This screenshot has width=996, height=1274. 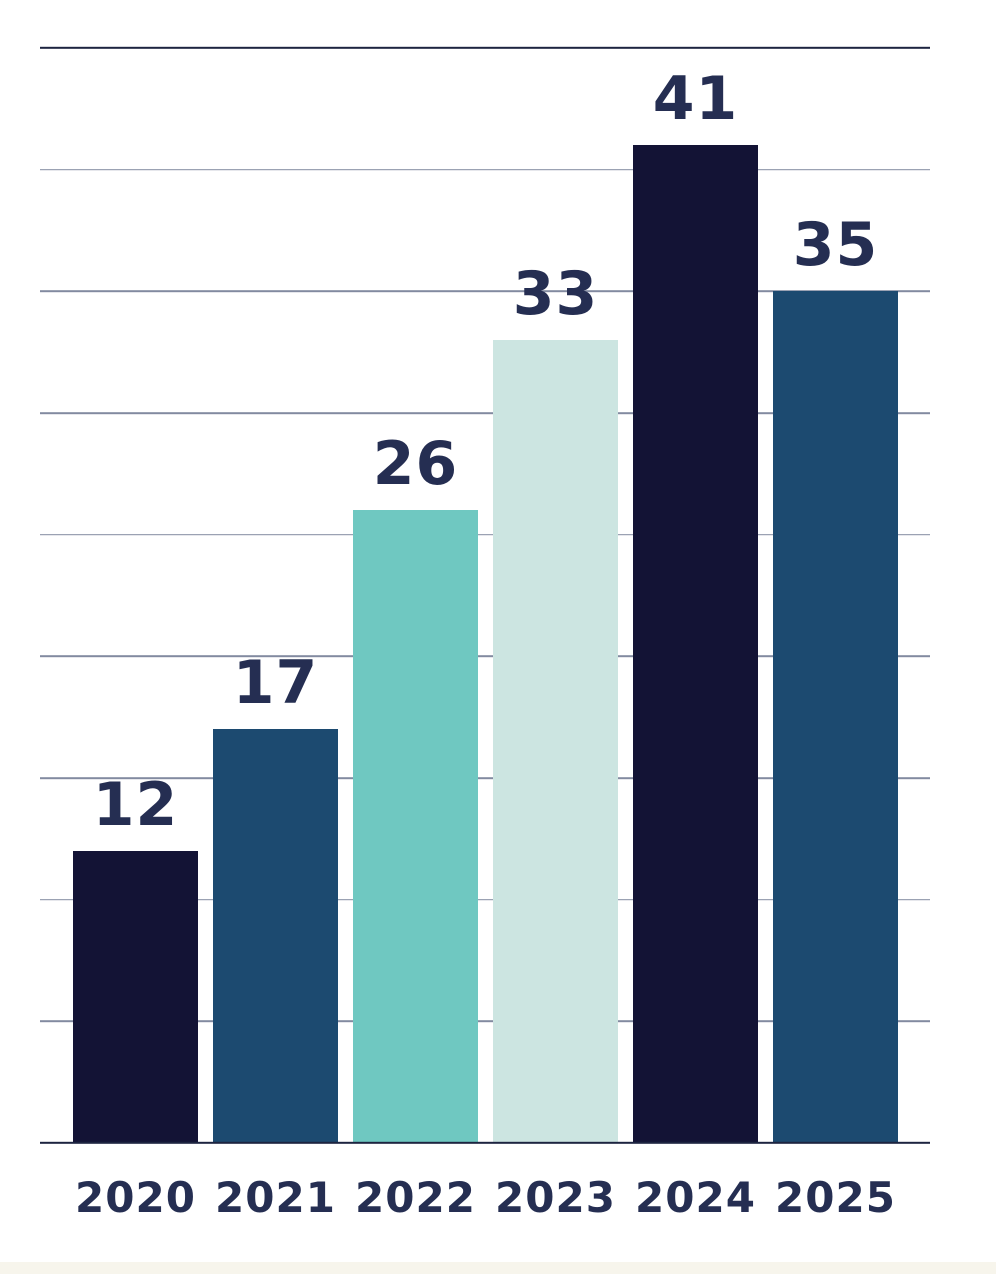 What do you see at coordinates (415, 464) in the screenshot?
I see `value-label-2022: 26` at bounding box center [415, 464].